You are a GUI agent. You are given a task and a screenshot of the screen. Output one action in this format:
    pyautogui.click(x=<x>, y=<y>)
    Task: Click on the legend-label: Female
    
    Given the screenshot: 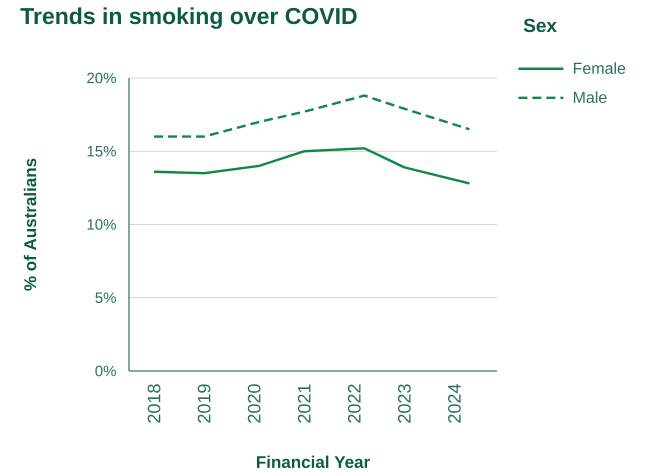 What is the action you would take?
    pyautogui.click(x=600, y=68)
    